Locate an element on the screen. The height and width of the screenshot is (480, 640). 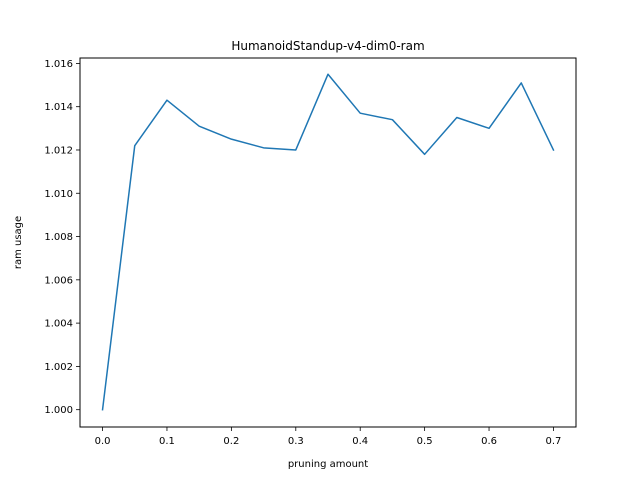
x-axis-label: pruning amount is located at coordinates (328, 464).